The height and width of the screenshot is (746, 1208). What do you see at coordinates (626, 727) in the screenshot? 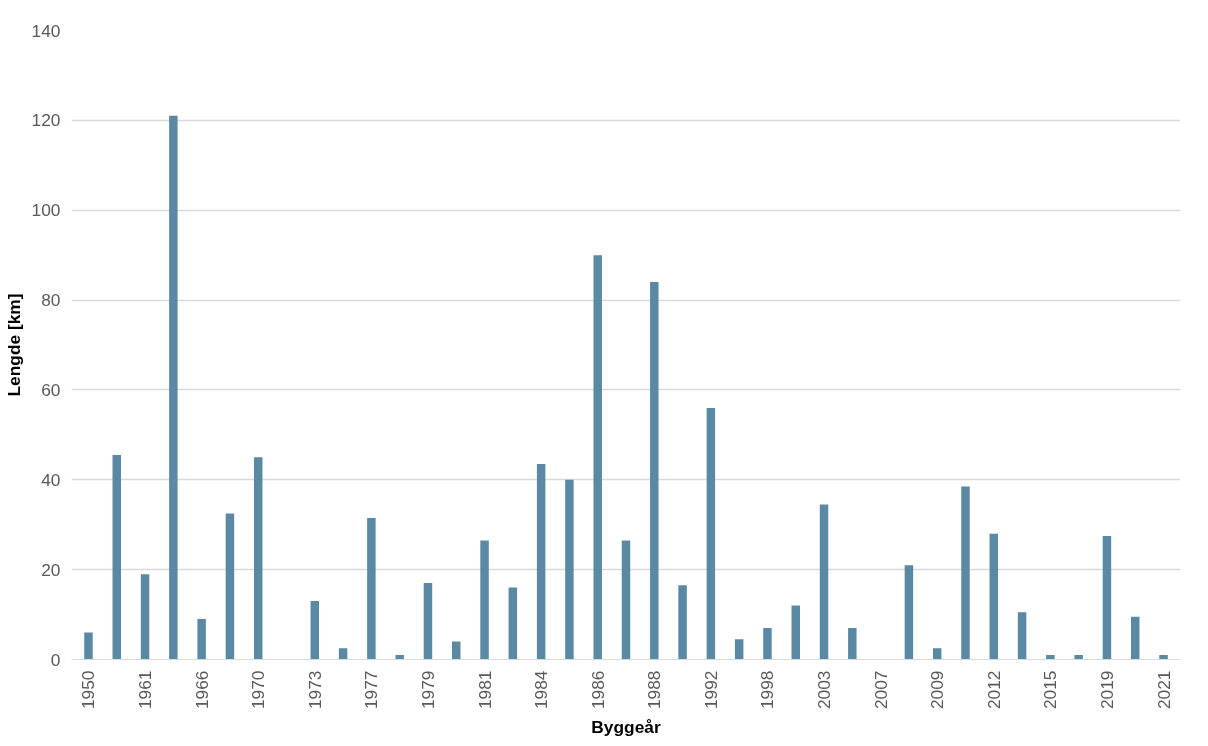
I see `x-axis-title: Byggeår` at bounding box center [626, 727].